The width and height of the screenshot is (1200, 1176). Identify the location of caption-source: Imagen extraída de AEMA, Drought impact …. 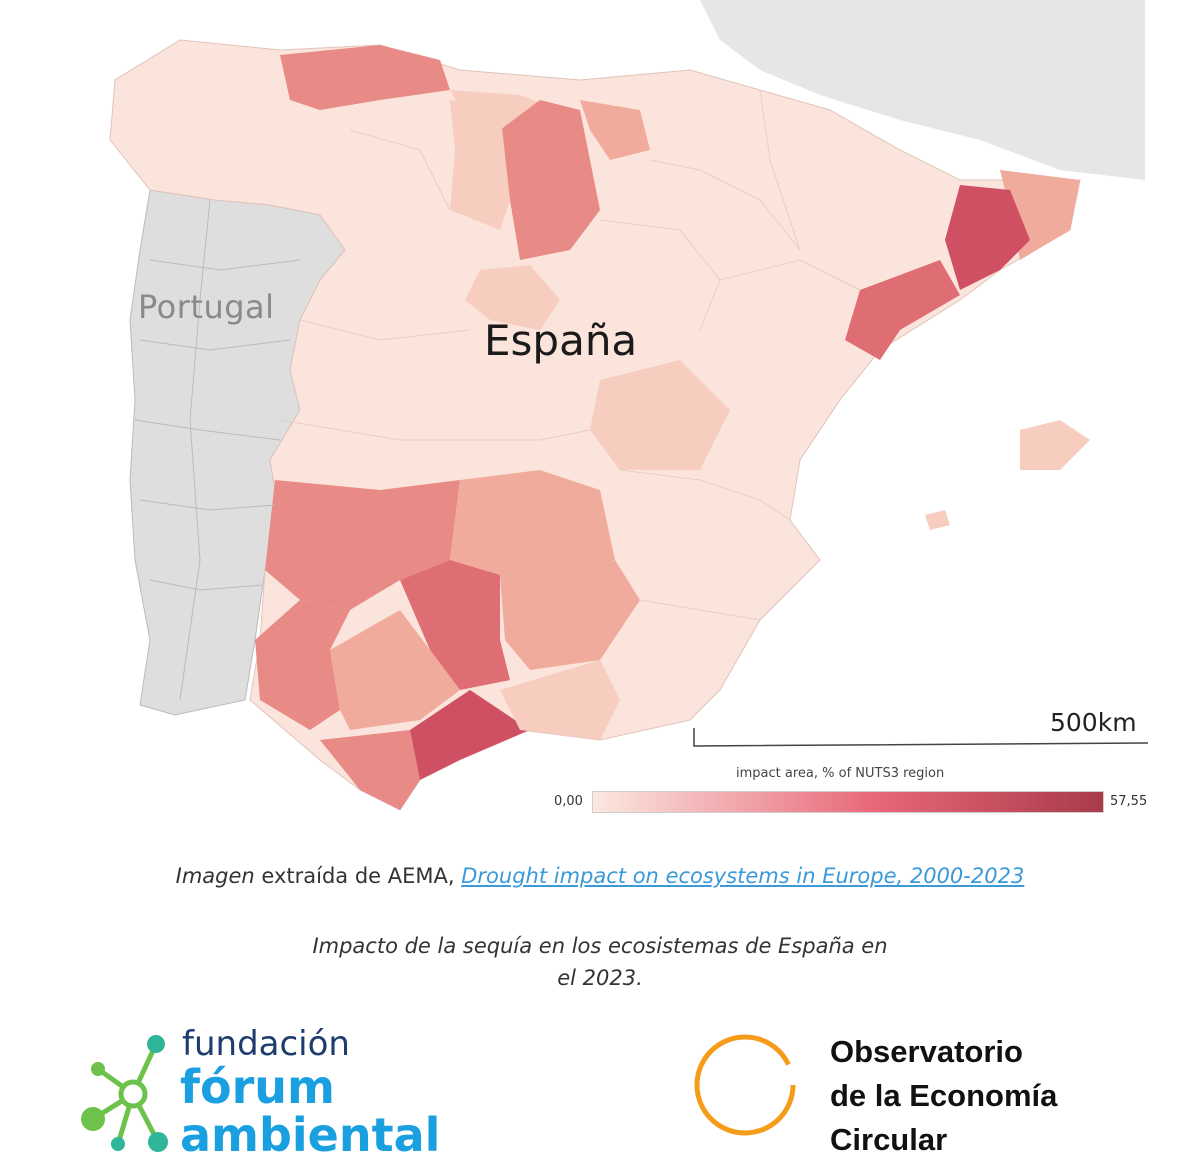
(600, 876).